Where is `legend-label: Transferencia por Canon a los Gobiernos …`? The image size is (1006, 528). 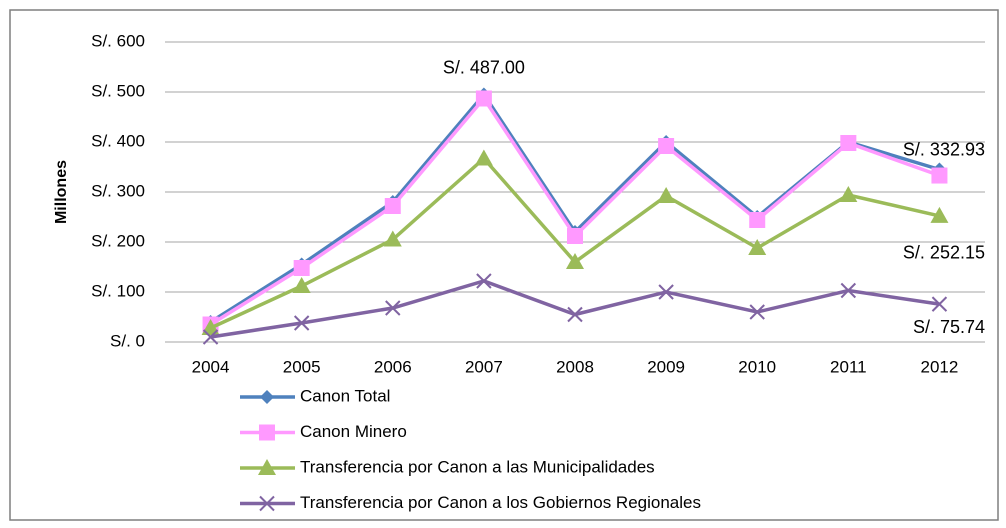
legend-label: Transferencia por Canon a los Gobiernos … is located at coordinates (500, 502).